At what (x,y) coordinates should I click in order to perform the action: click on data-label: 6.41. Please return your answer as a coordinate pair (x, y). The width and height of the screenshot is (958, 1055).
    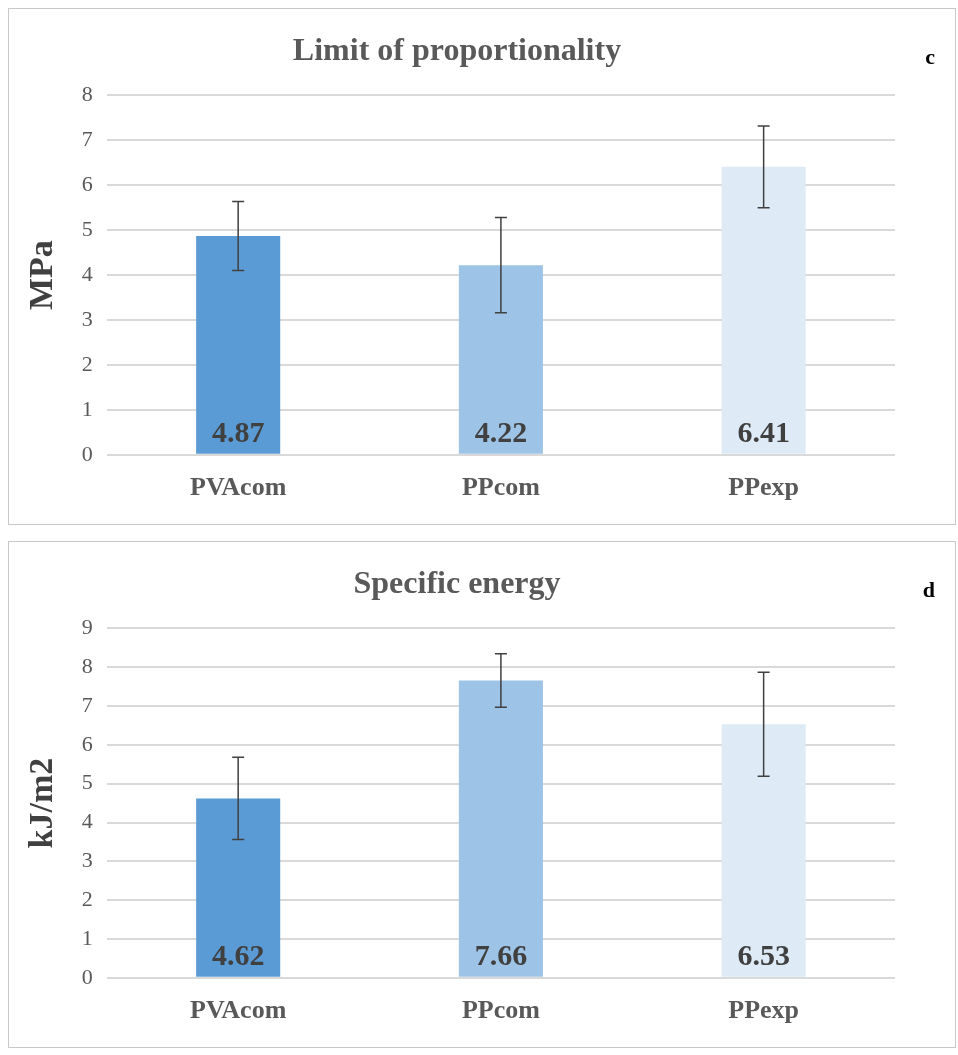
    Looking at the image, I should click on (763, 431).